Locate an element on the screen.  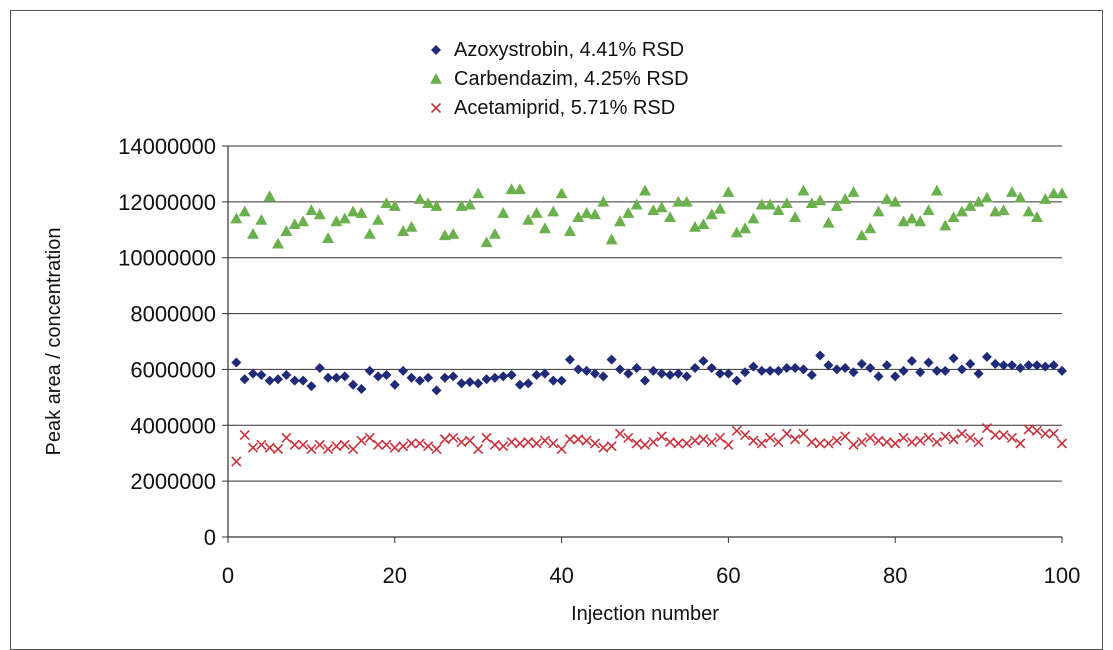
y-tick-label: 12000000 is located at coordinates (167, 202).